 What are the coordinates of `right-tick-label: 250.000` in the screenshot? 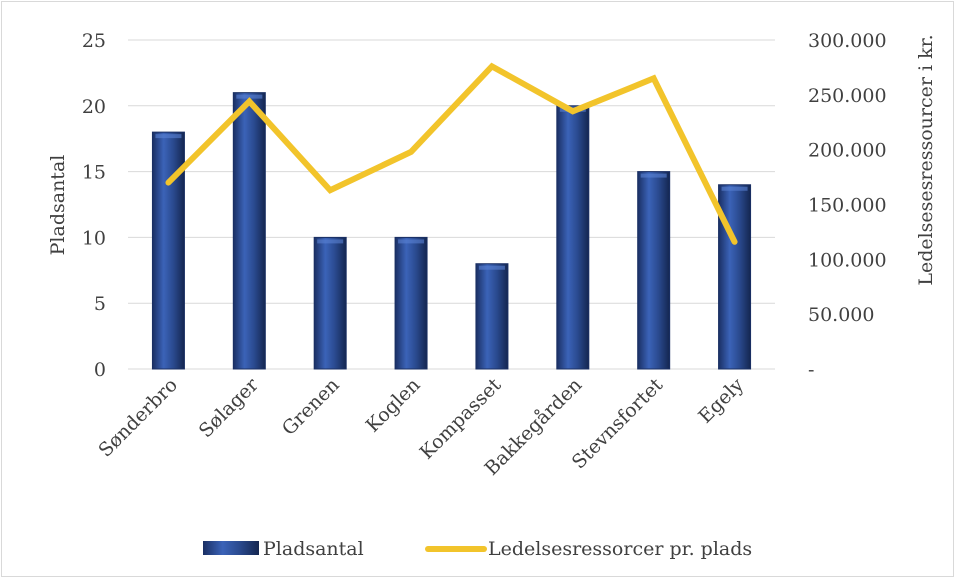 It's located at (847, 96).